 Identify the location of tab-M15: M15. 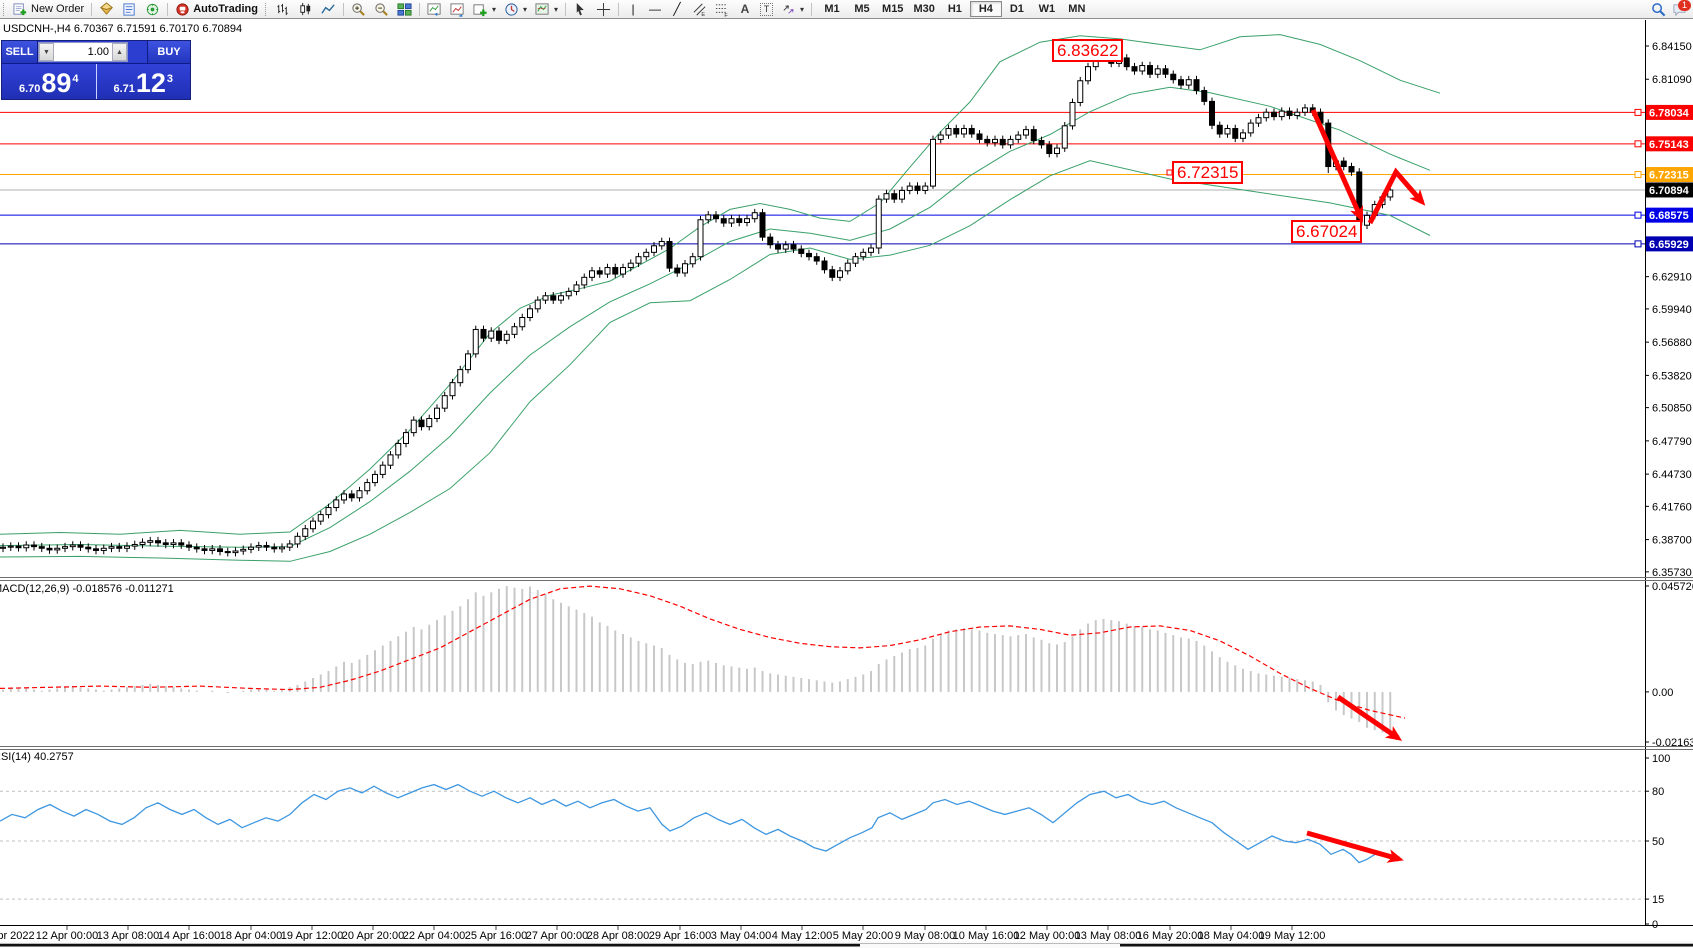
(893, 9).